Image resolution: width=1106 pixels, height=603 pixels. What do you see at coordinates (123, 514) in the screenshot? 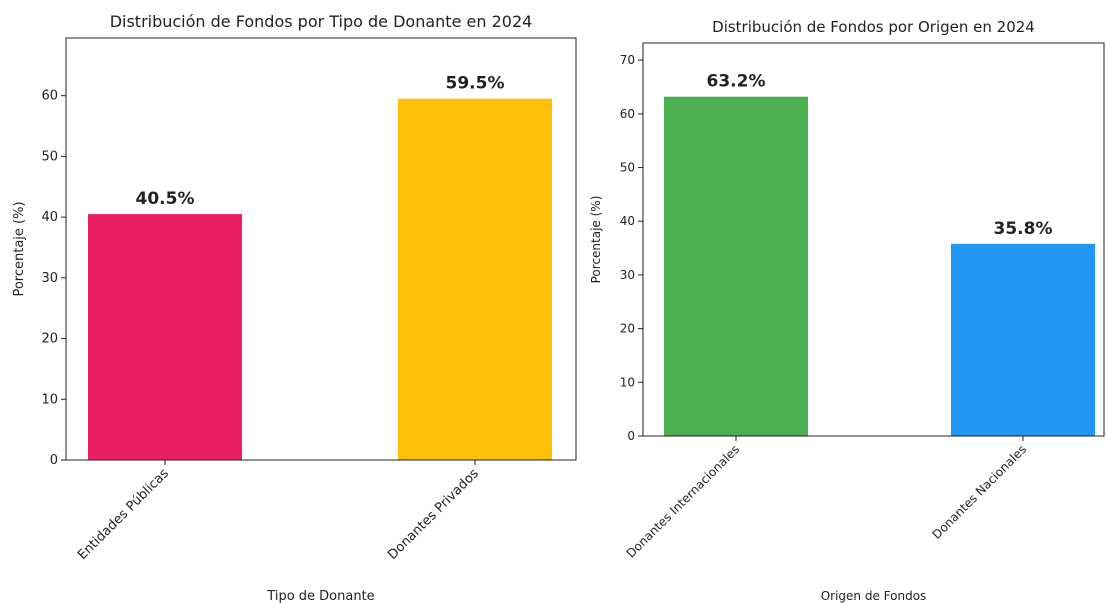
I see `x-tick-label: Entidades Públicas` at bounding box center [123, 514].